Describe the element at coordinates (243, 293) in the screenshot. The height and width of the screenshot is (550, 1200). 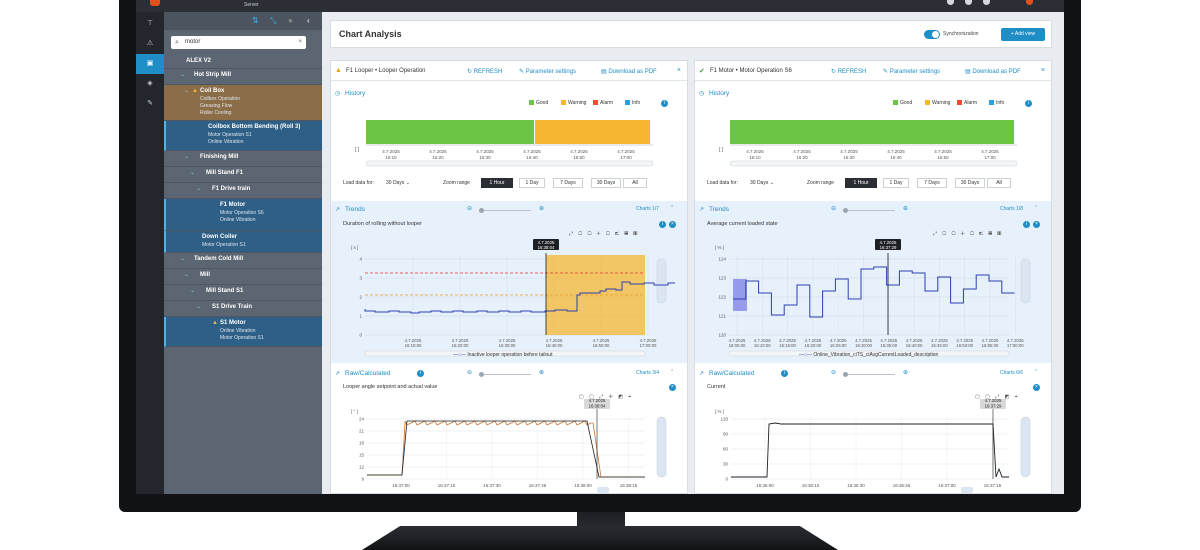
I see `tree-node: ⌄ Mill Stand S1` at that location.